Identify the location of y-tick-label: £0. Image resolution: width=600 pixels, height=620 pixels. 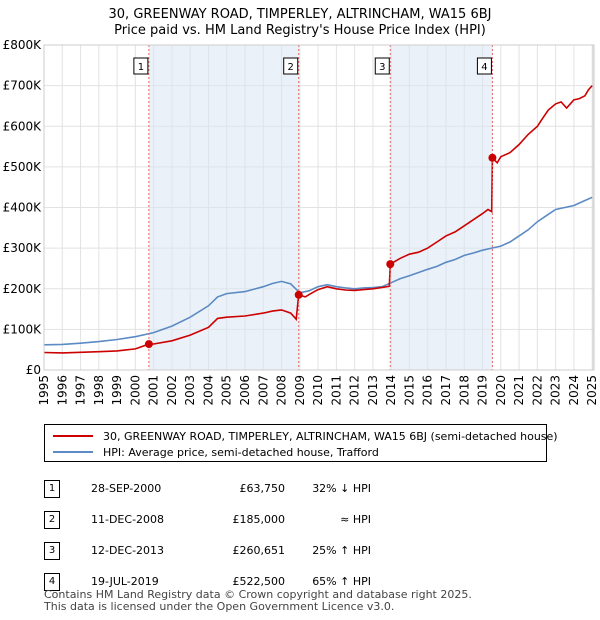
(33, 370).